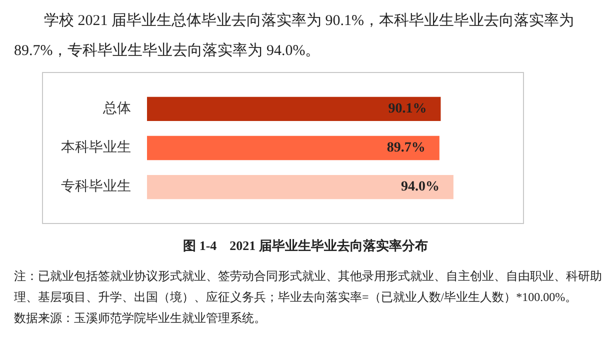  Describe the element at coordinates (140, 318) in the screenshot. I see `source-note: 数据来源：玉溪师范学院毕业生就业管理系统。` at that location.